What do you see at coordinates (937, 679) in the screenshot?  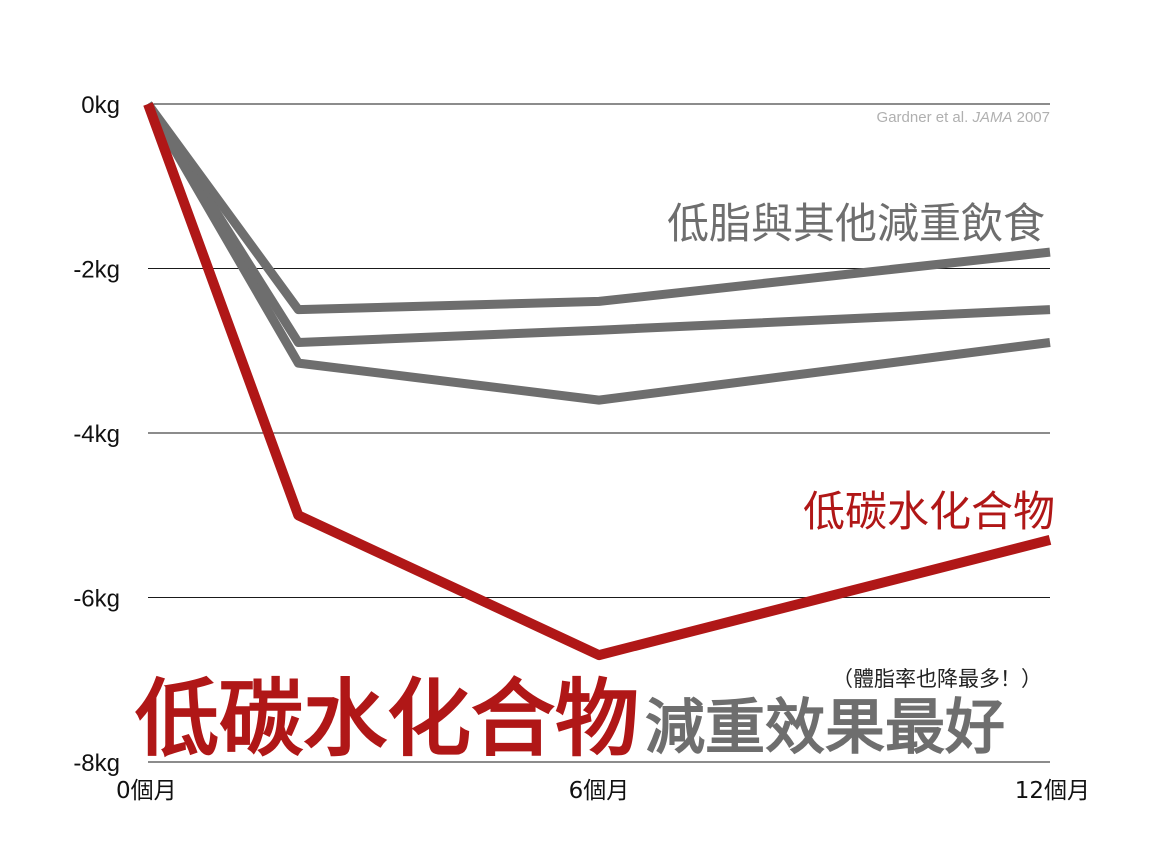 I see `body-fat-note: （體脂率也降最多！）` at bounding box center [937, 679].